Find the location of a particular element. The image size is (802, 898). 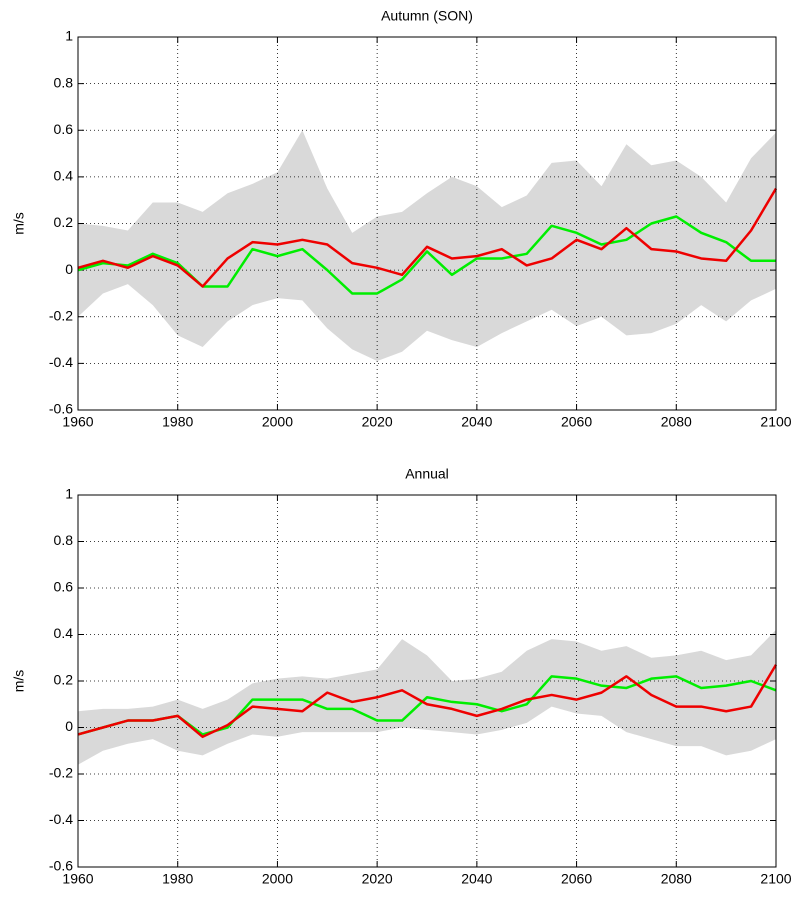

chart-title: Annual is located at coordinates (427, 474).